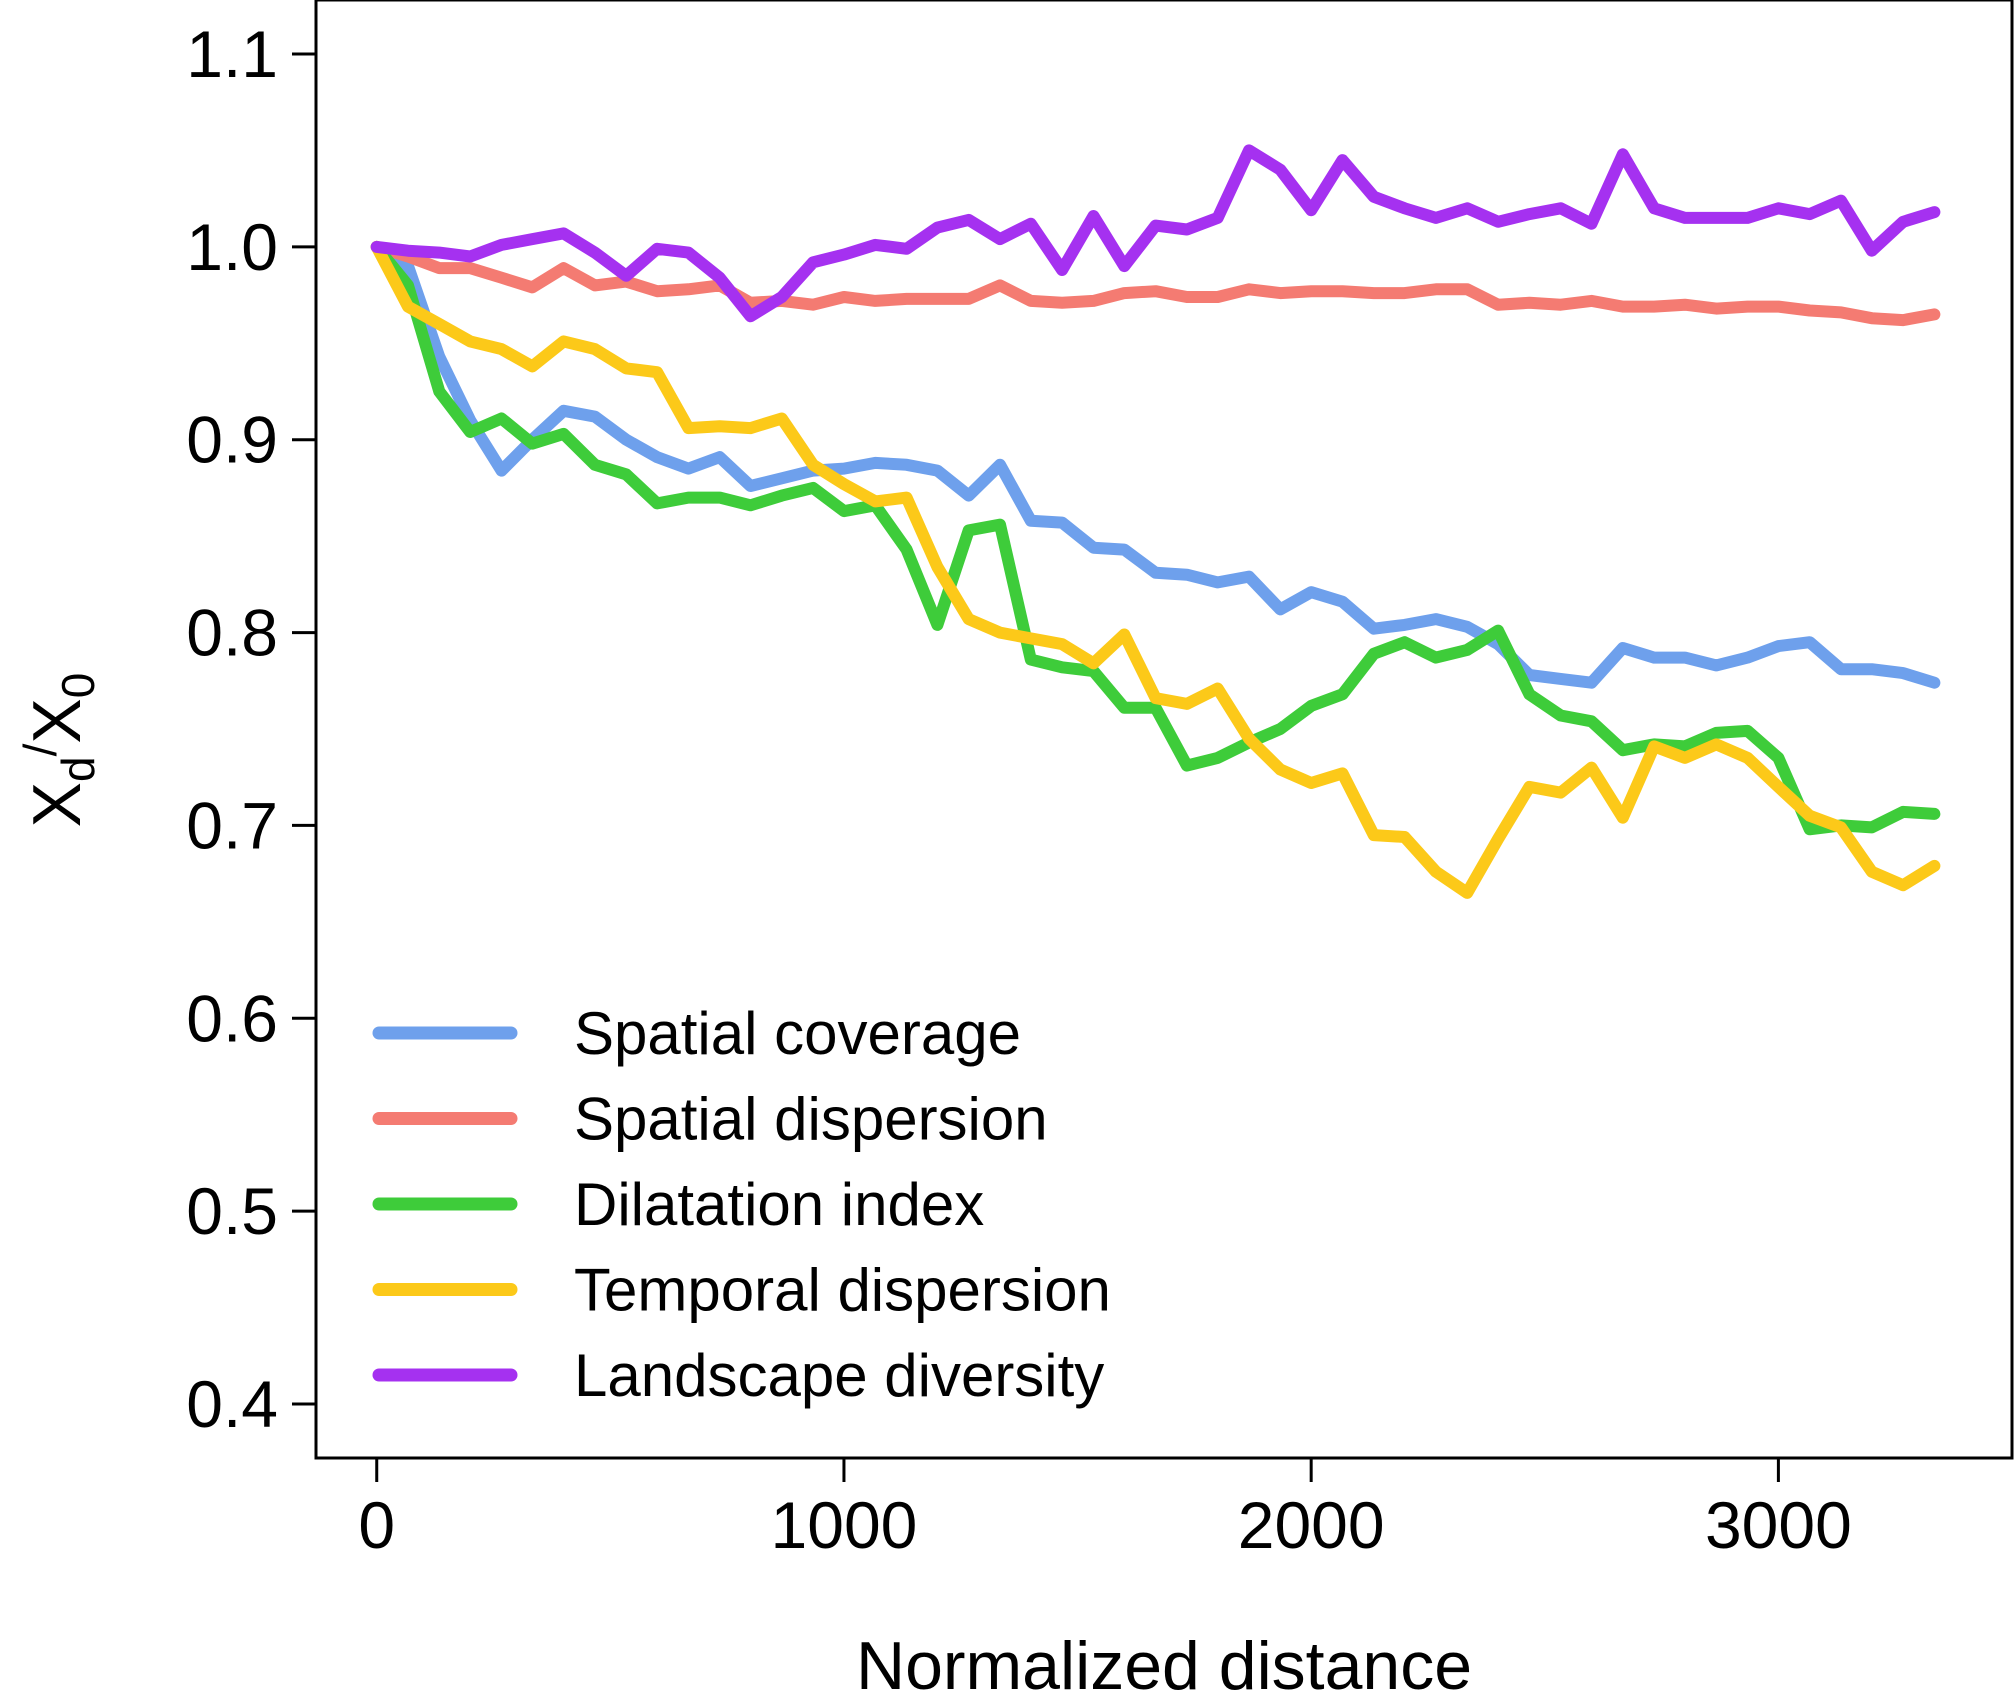 This screenshot has height=1695, width=2016. What do you see at coordinates (232, 54) in the screenshot?
I see `y-tick-label: 1.1` at bounding box center [232, 54].